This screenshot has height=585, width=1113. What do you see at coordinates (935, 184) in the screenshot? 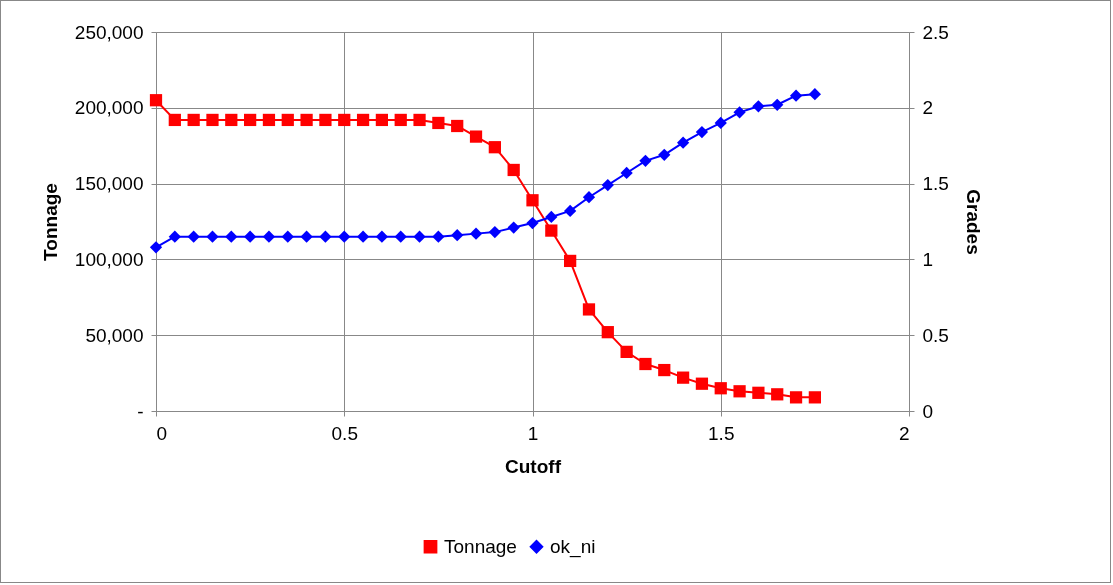
I see `y2-tick-label: 1.5` at bounding box center [935, 184].